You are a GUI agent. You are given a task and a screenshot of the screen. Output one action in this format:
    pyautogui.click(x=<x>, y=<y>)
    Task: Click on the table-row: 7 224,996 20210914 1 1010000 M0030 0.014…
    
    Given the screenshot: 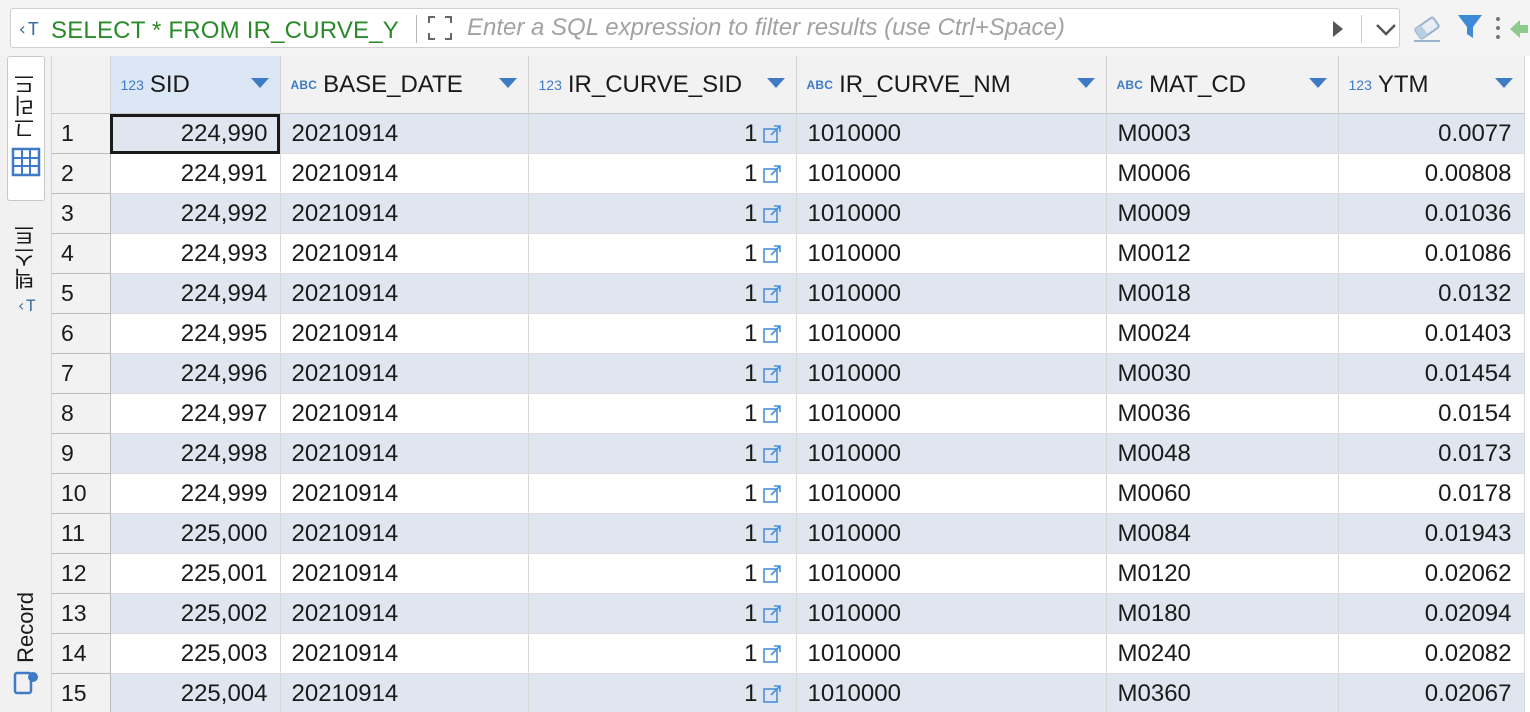 What is the action you would take?
    pyautogui.click(x=788, y=373)
    